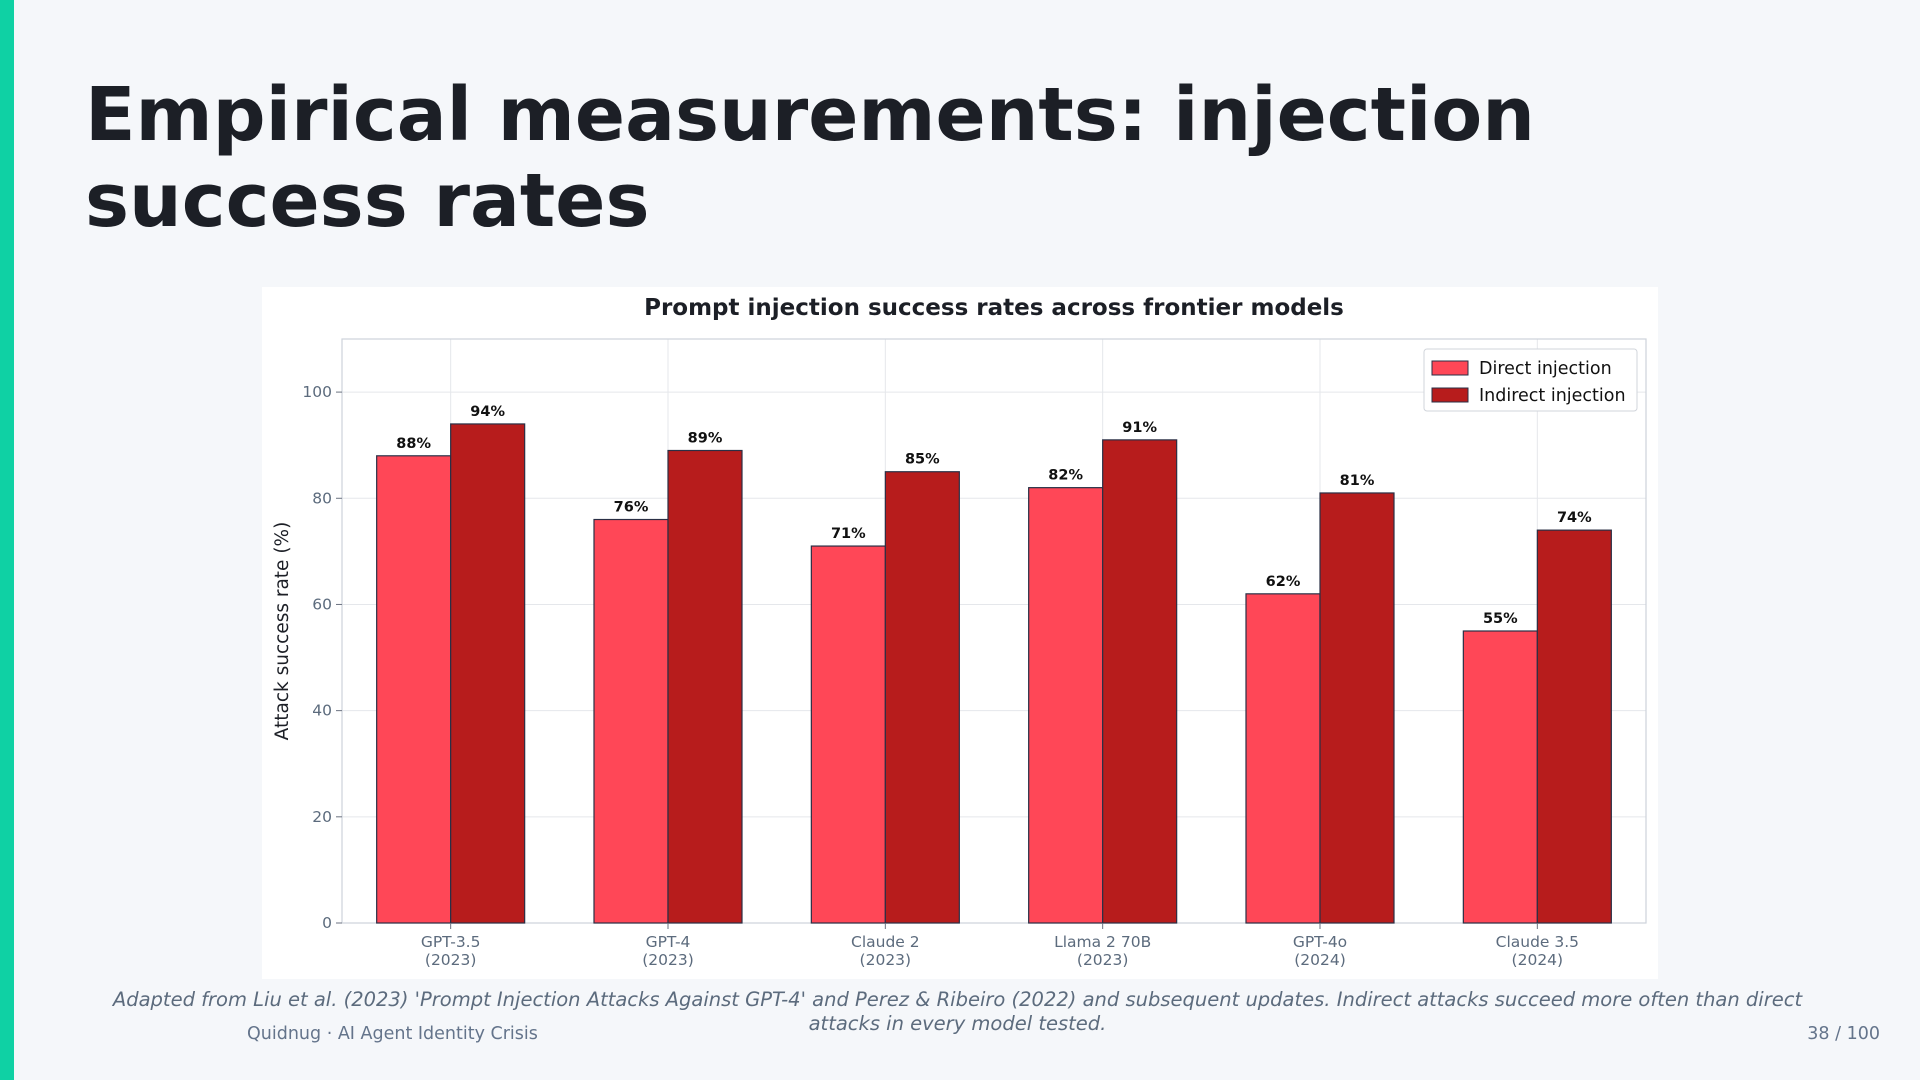 The width and height of the screenshot is (1920, 1080). I want to click on data-label: 74%, so click(1574, 518).